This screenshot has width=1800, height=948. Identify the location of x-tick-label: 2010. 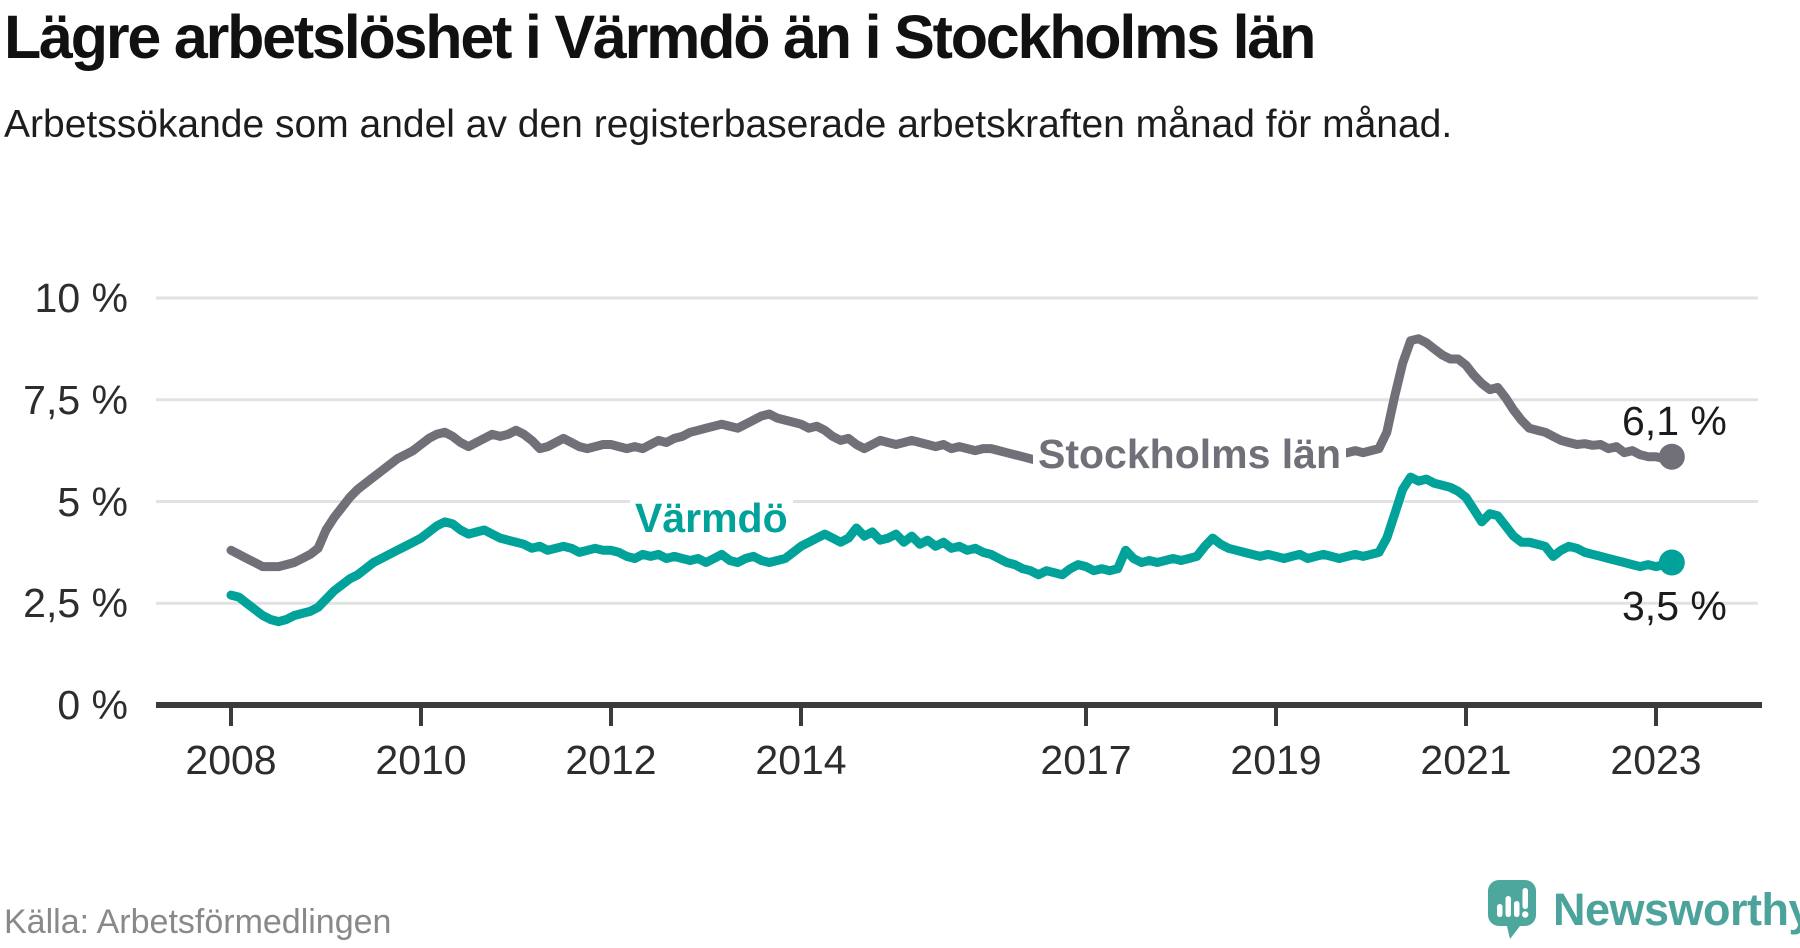
(421, 760).